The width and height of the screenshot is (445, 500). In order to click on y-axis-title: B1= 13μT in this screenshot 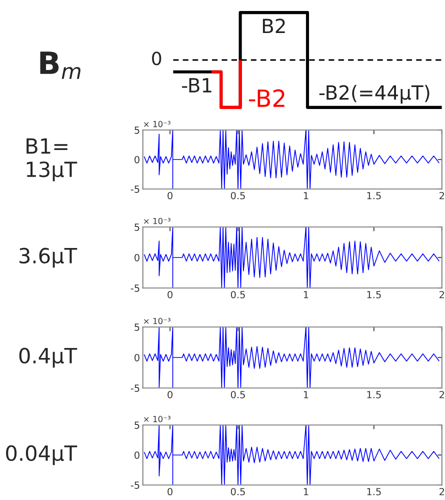, I will do `click(52, 160)`.